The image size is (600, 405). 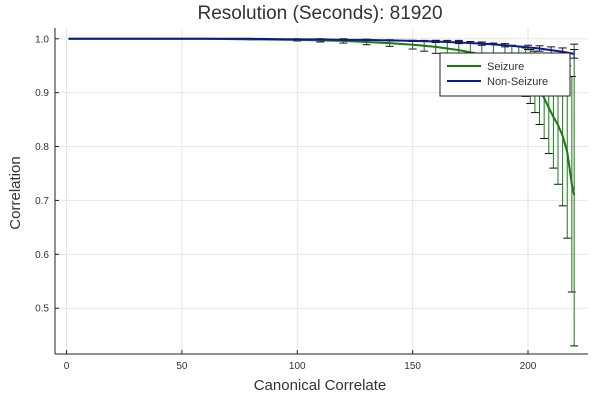 What do you see at coordinates (497, 74) in the screenshot?
I see `legend-items: Seizure Non-Seizure` at bounding box center [497, 74].